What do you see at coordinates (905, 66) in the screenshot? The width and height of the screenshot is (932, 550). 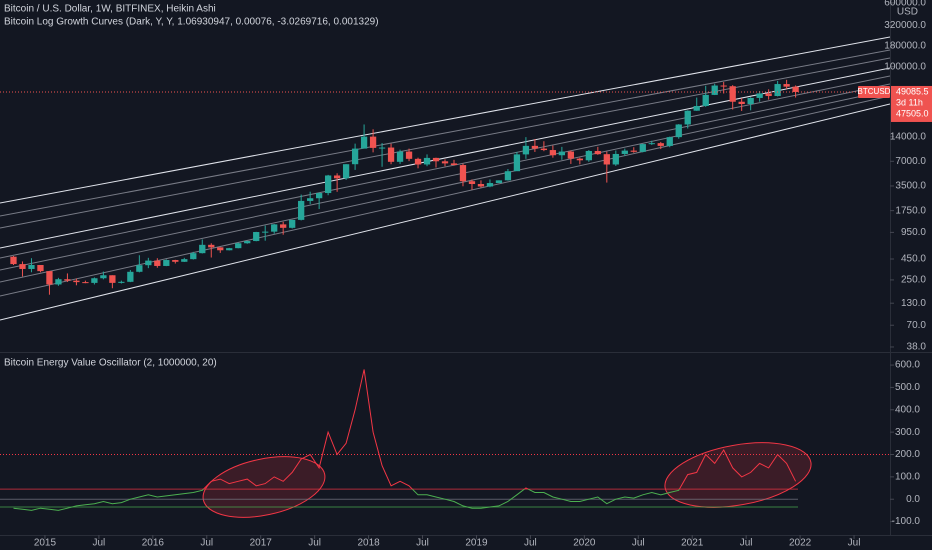 I see `y-tick-label: 100000.0` at bounding box center [905, 66].